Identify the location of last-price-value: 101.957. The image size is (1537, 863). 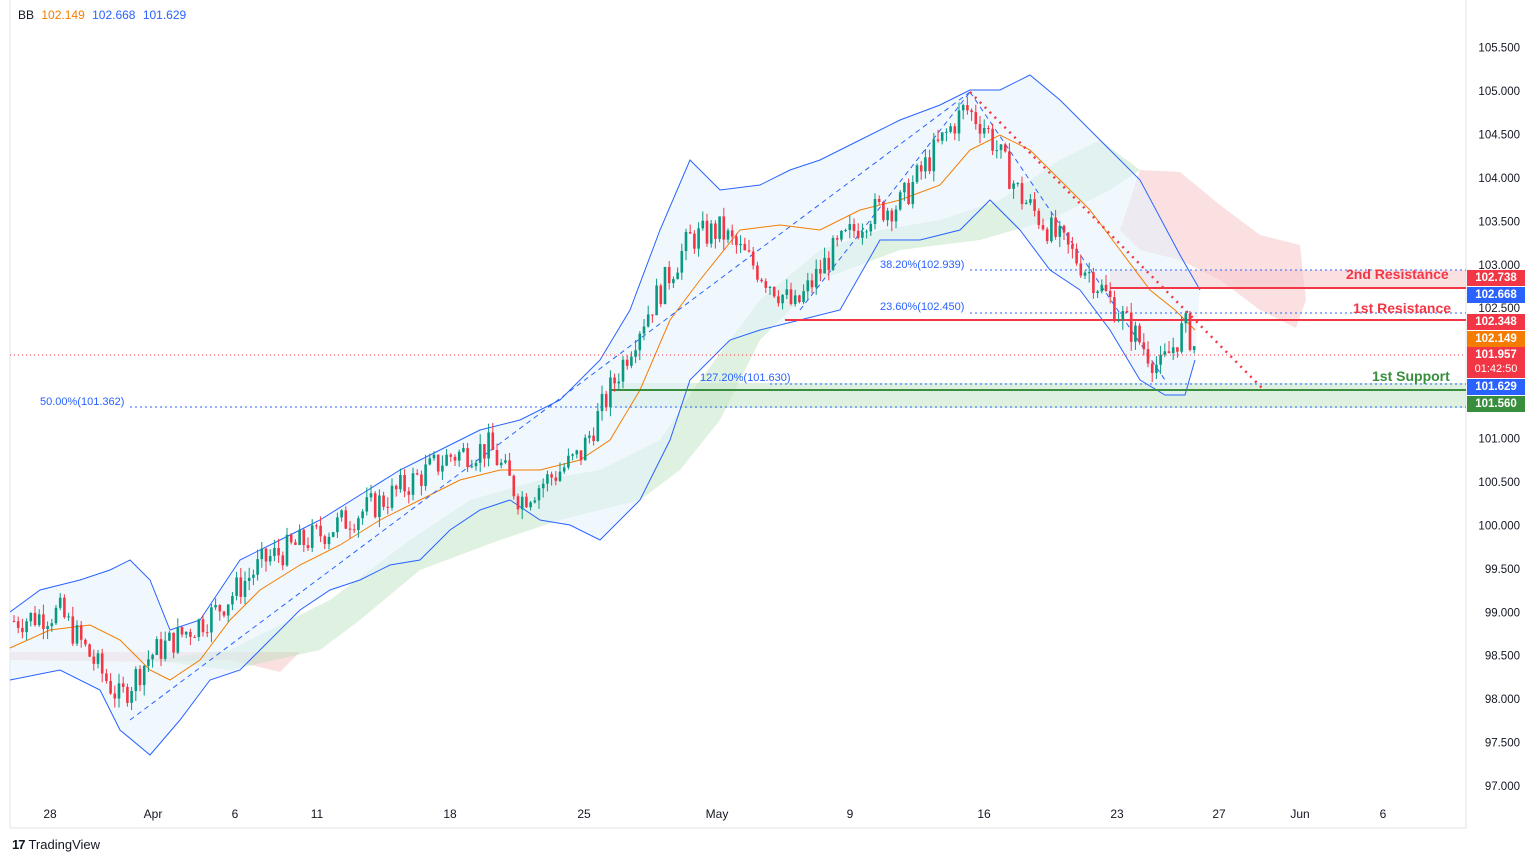
(1496, 355).